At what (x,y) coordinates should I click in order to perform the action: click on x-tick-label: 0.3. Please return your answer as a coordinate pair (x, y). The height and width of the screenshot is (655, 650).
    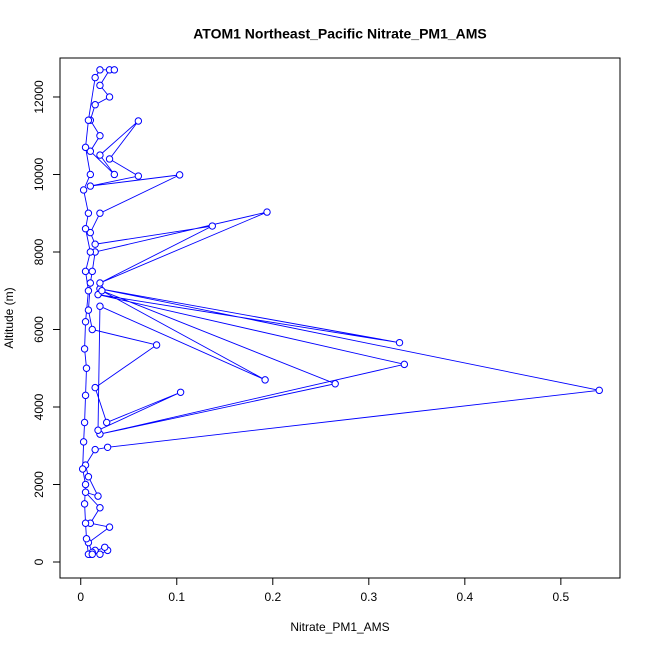
    Looking at the image, I should click on (368, 597).